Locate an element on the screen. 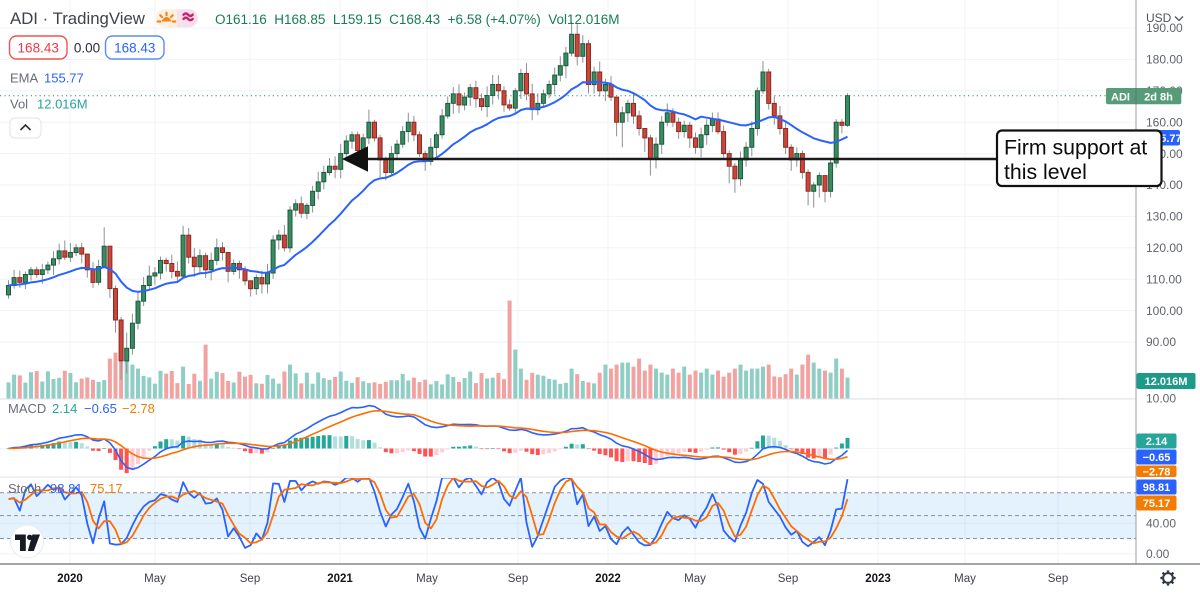  svg-text: 110.00 is located at coordinates (1164, 279).